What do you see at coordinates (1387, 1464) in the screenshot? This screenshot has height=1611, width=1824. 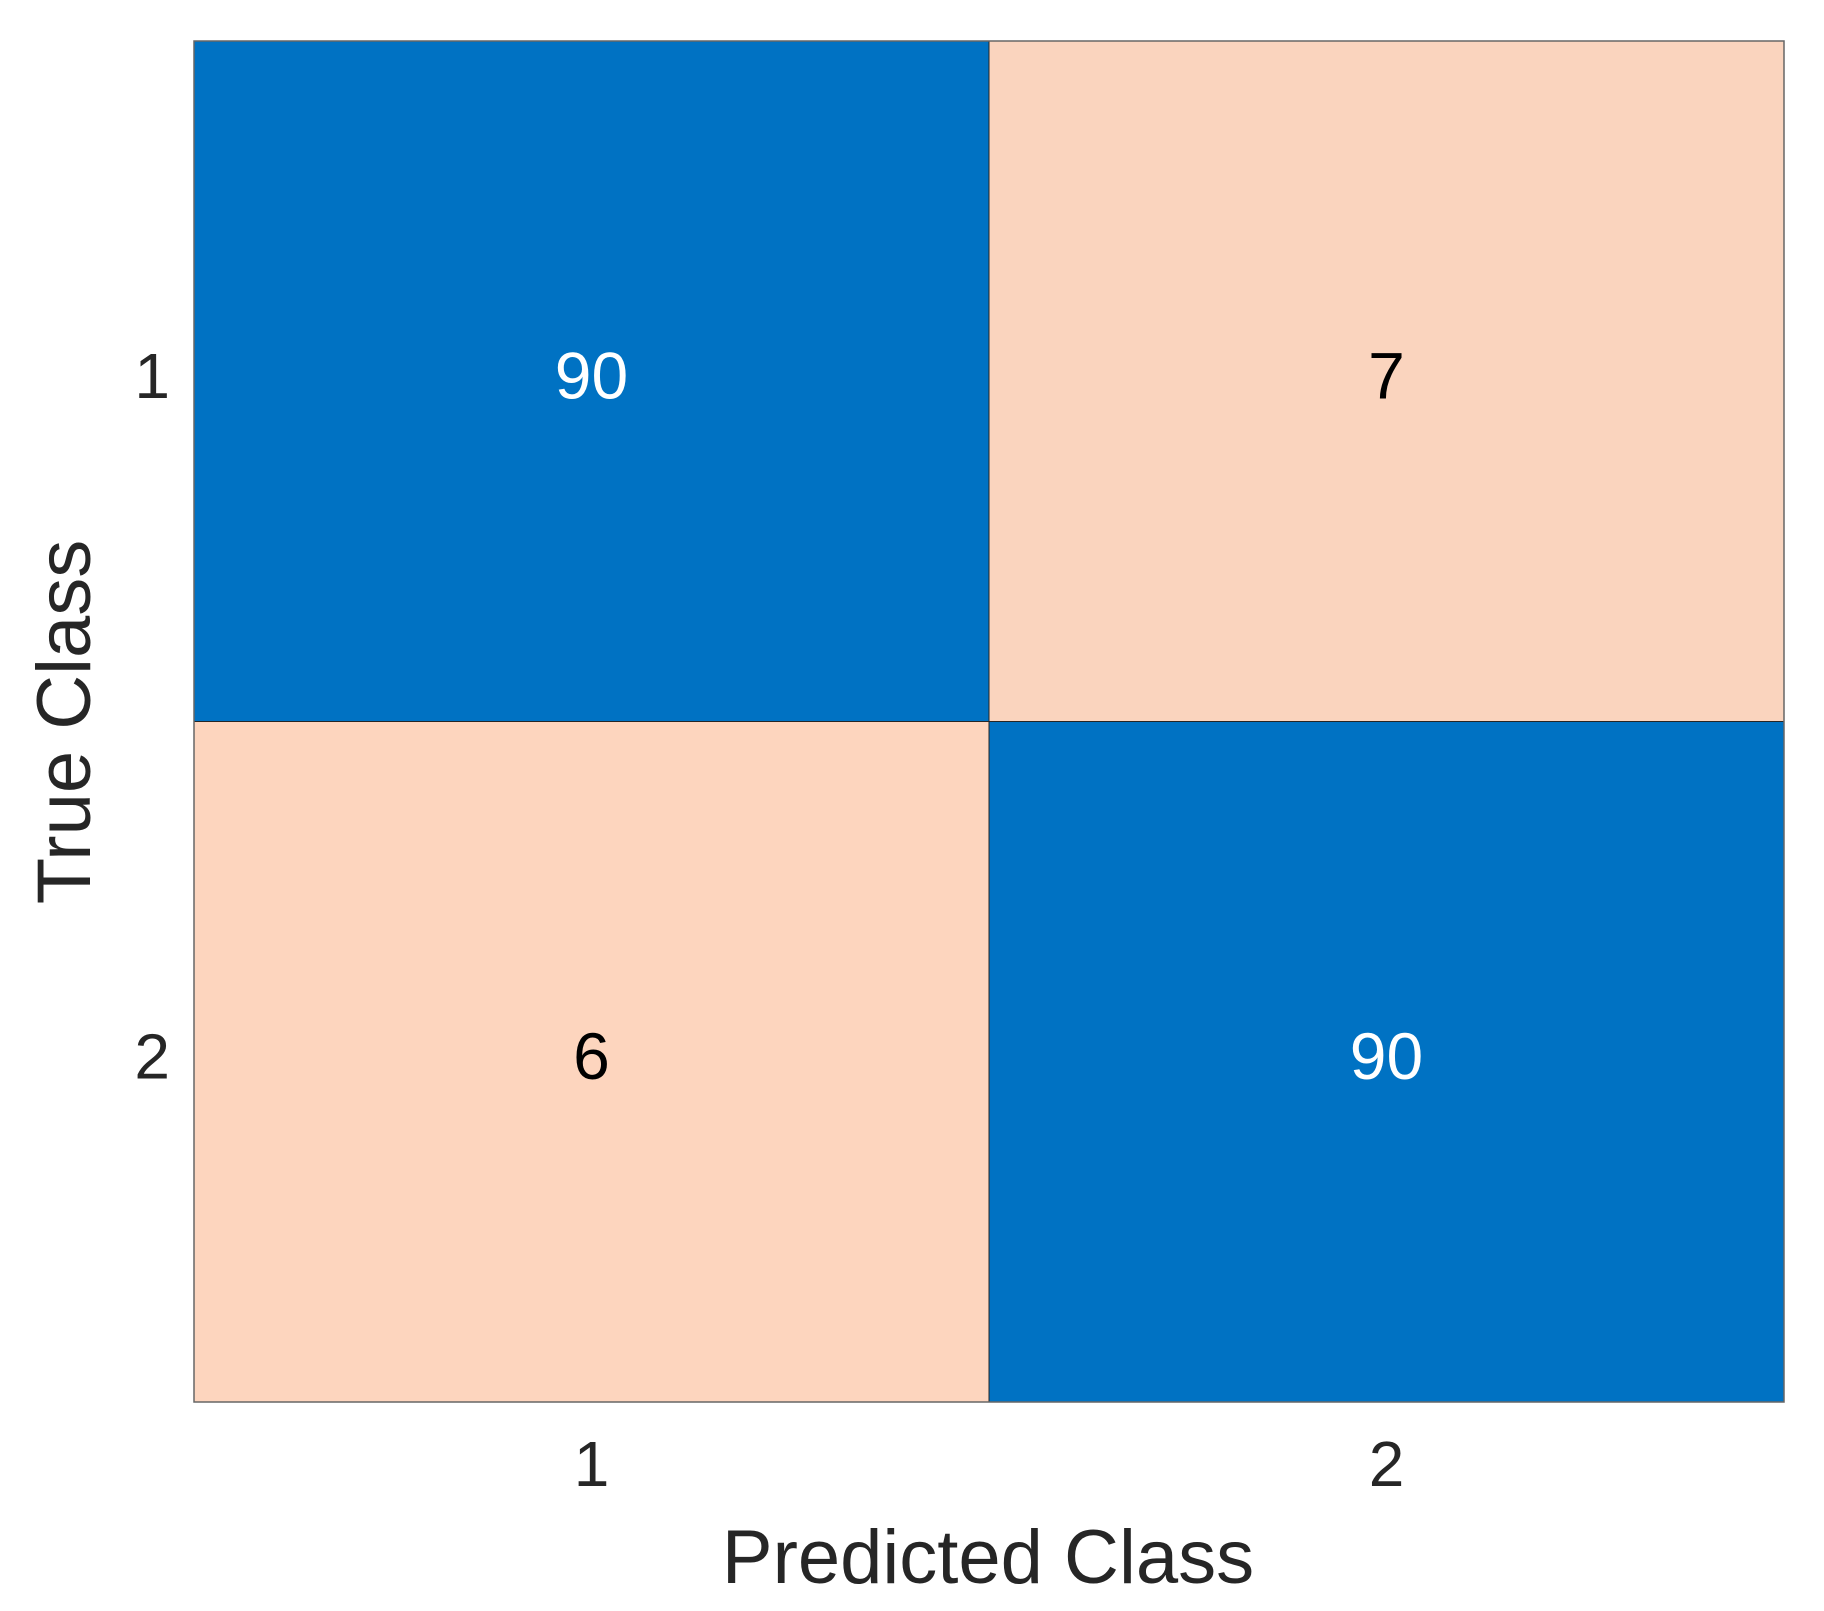 I see `x-tick-label: 2` at bounding box center [1387, 1464].